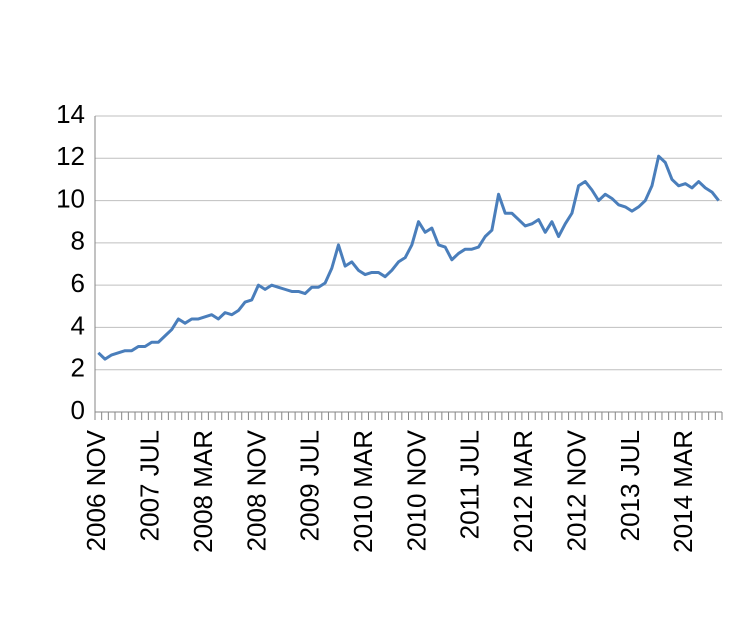 The image size is (754, 617). What do you see at coordinates (70, 198) in the screenshot?
I see `y-tick-label: 10` at bounding box center [70, 198].